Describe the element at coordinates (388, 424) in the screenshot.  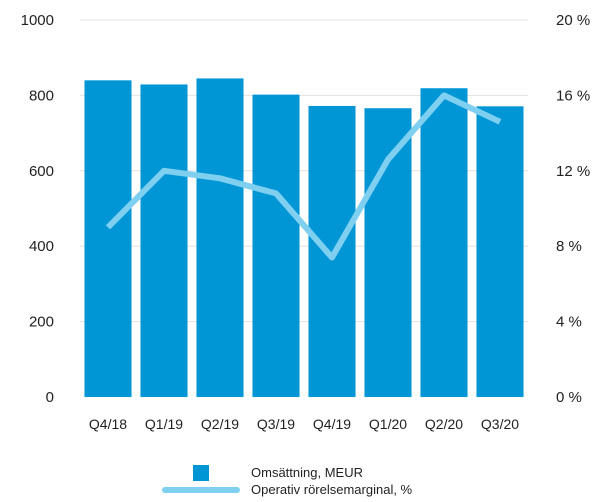
I see `x-tick-label: Q1/20` at that location.